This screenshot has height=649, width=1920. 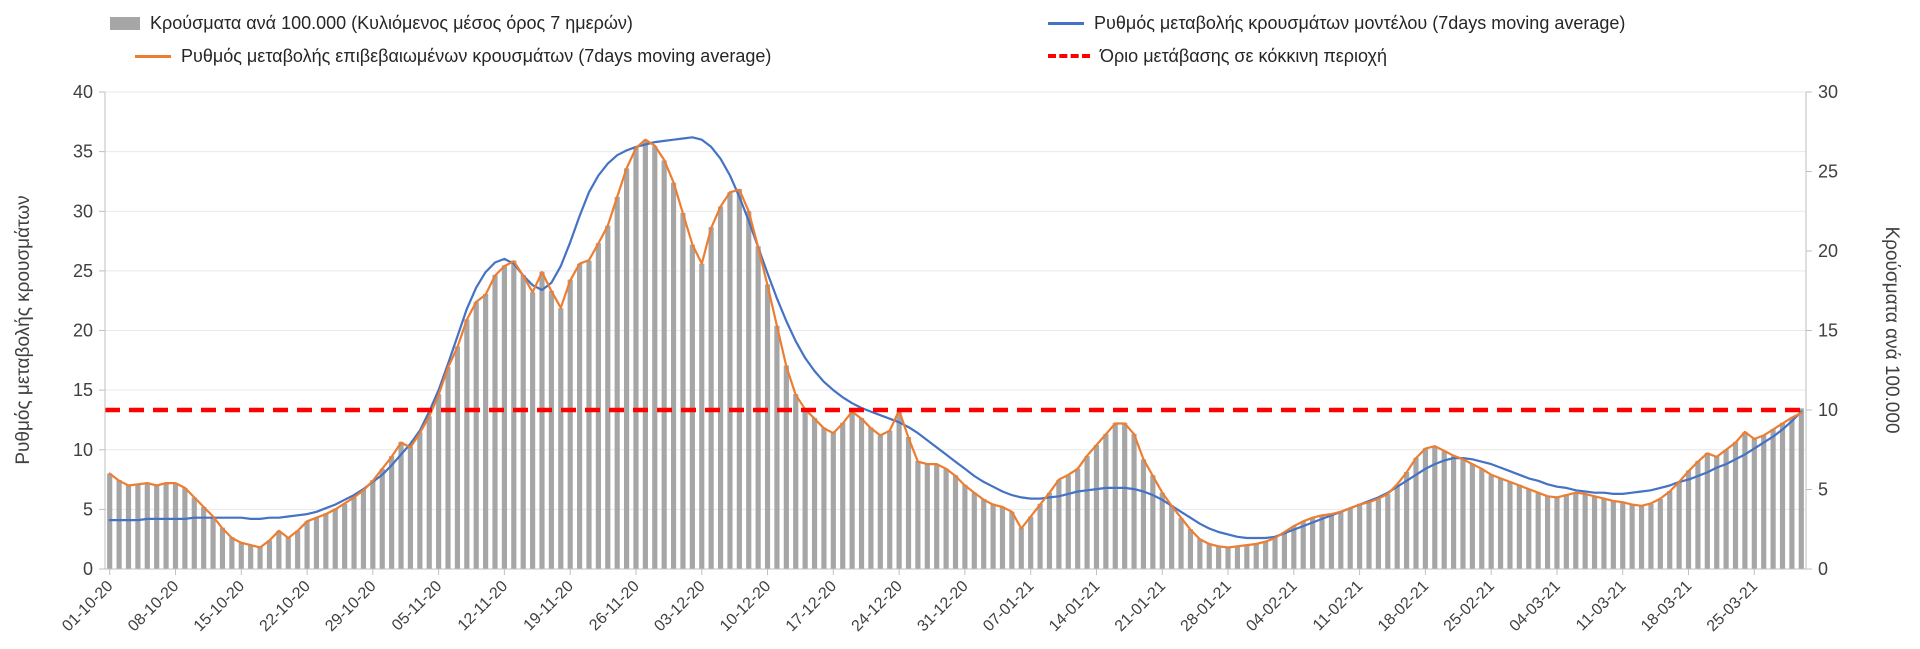 What do you see at coordinates (219, 606) in the screenshot?
I see `svg-text: 15-10-20` at bounding box center [219, 606].